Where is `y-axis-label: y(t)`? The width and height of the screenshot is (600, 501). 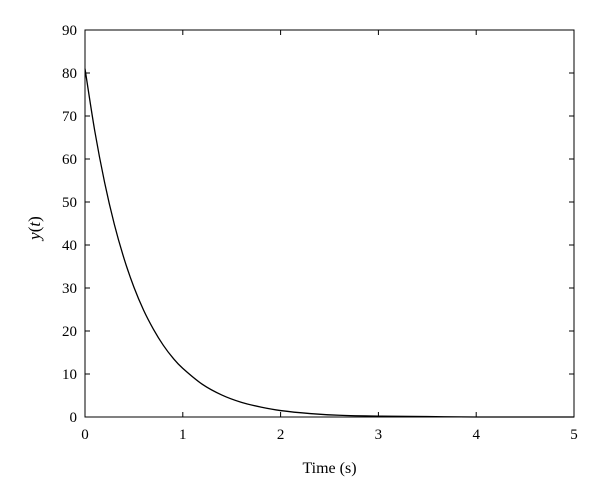 y-axis-label: y(t) is located at coordinates (34, 229).